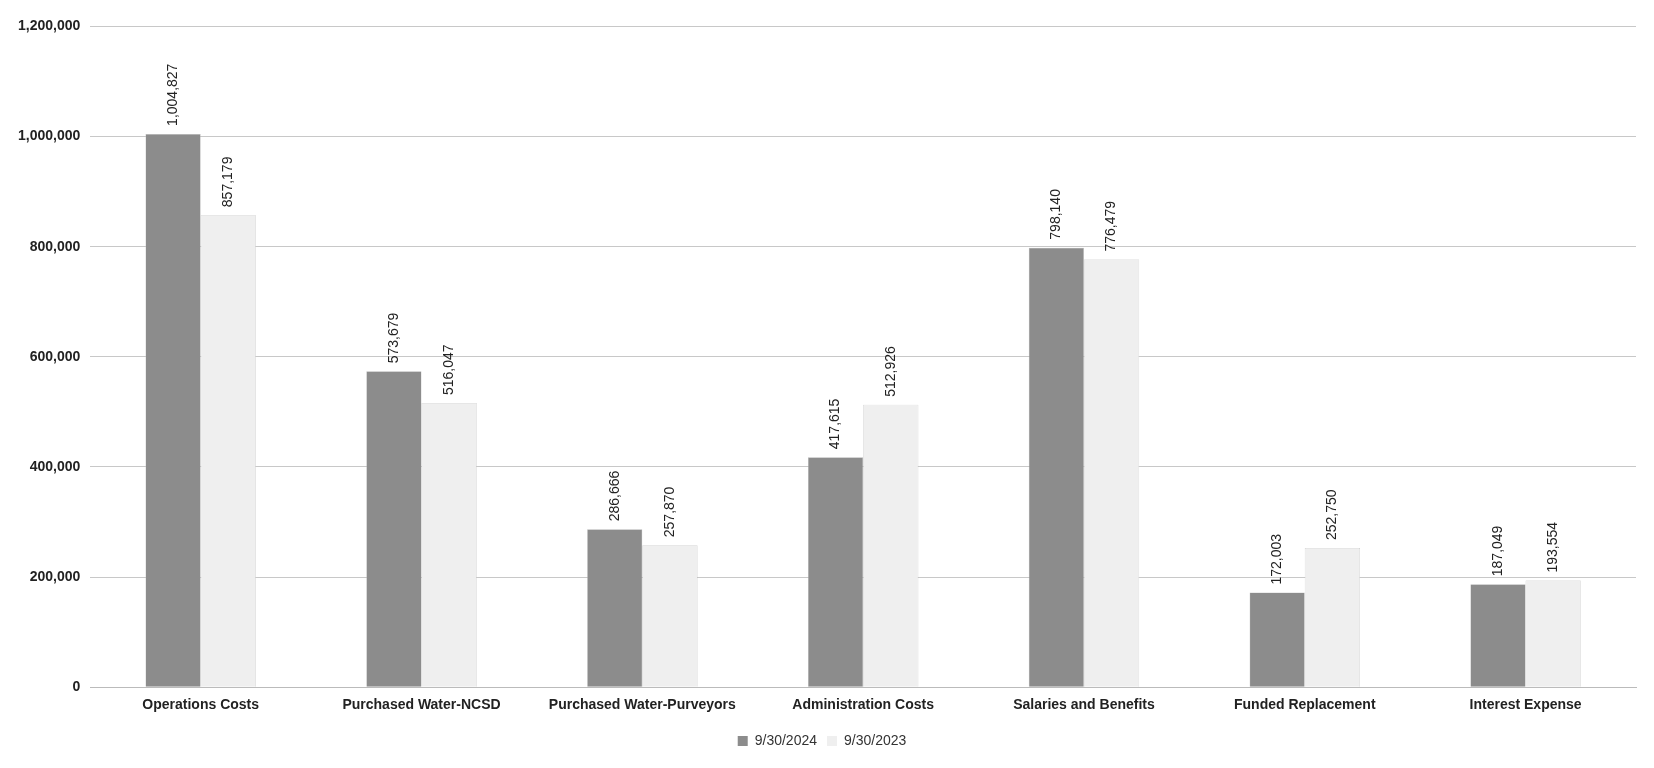  Describe the element at coordinates (1304, 704) in the screenshot. I see `x-tick-label: Funded Replacement` at that location.